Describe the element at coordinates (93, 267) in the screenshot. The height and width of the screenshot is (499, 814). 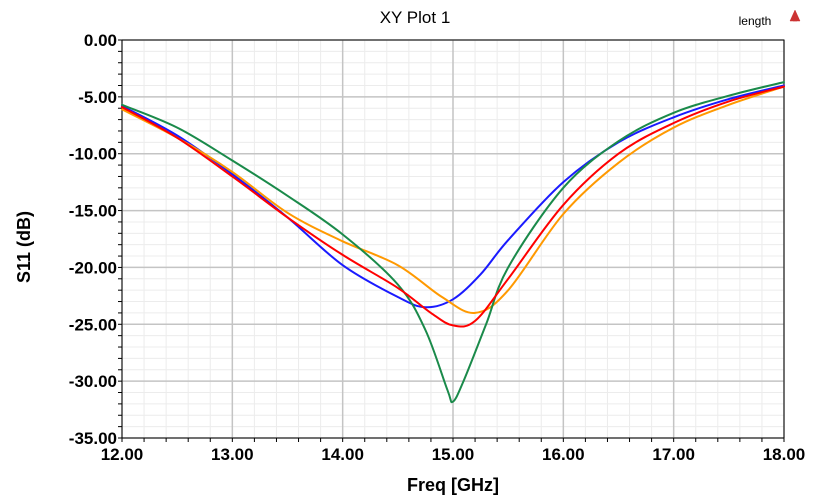
I see `y-tick-label: -20.00` at that location.